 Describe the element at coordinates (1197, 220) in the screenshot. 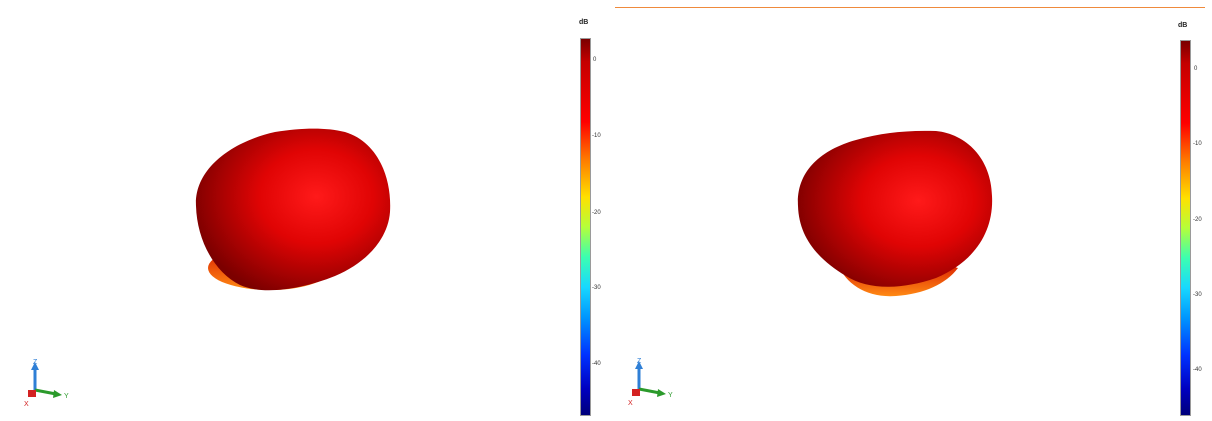

I see `colorbar-tick-right: -20` at that location.